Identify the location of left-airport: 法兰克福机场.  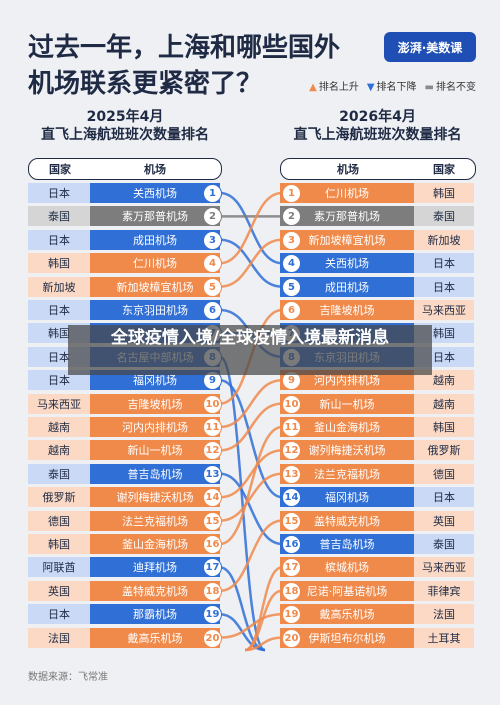
(155, 520).